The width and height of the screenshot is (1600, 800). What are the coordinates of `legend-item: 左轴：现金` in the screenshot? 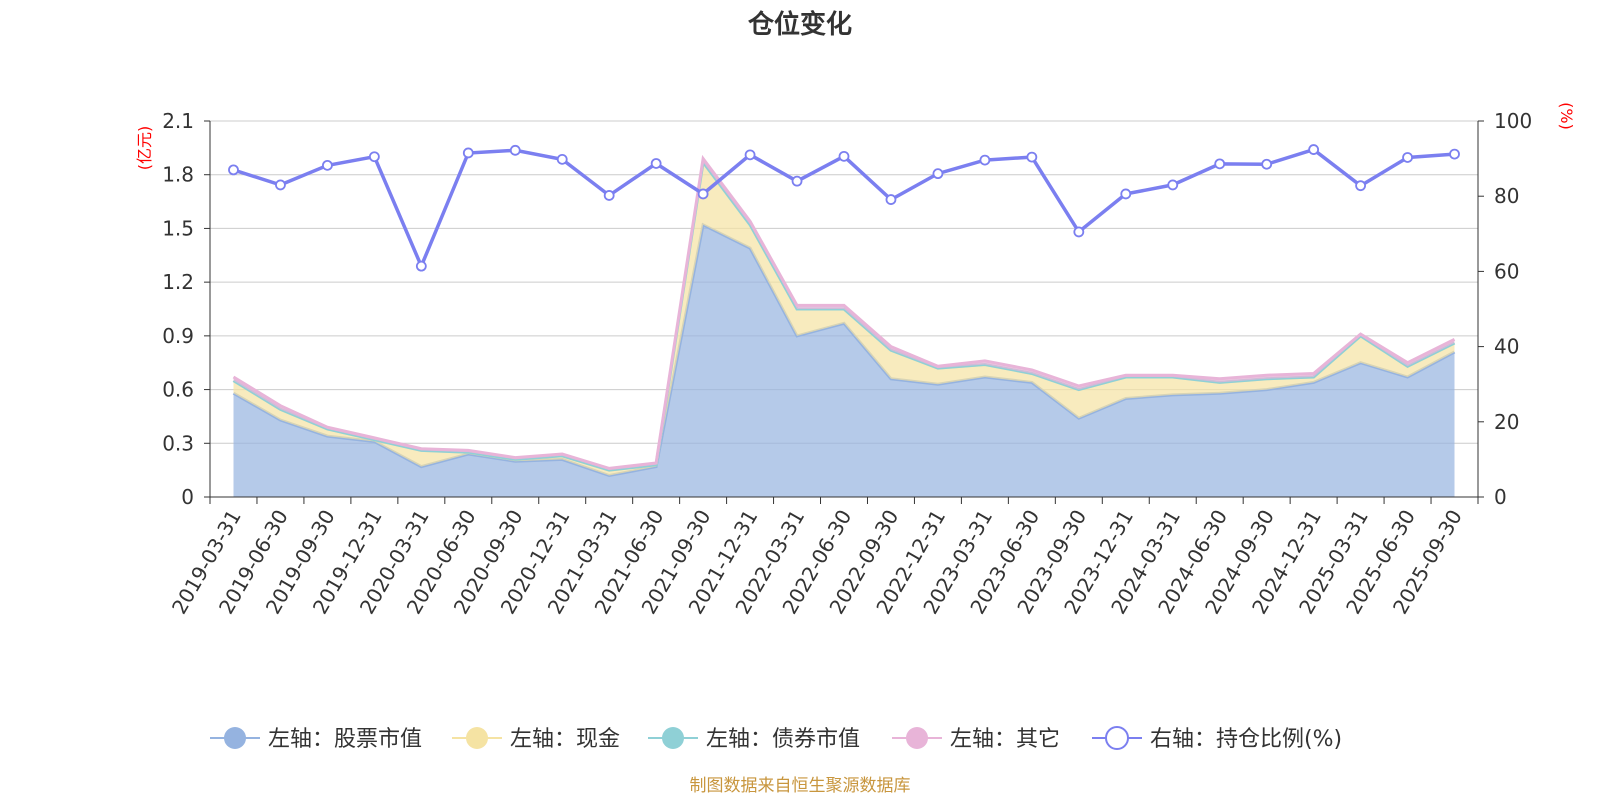 It's located at (536, 739).